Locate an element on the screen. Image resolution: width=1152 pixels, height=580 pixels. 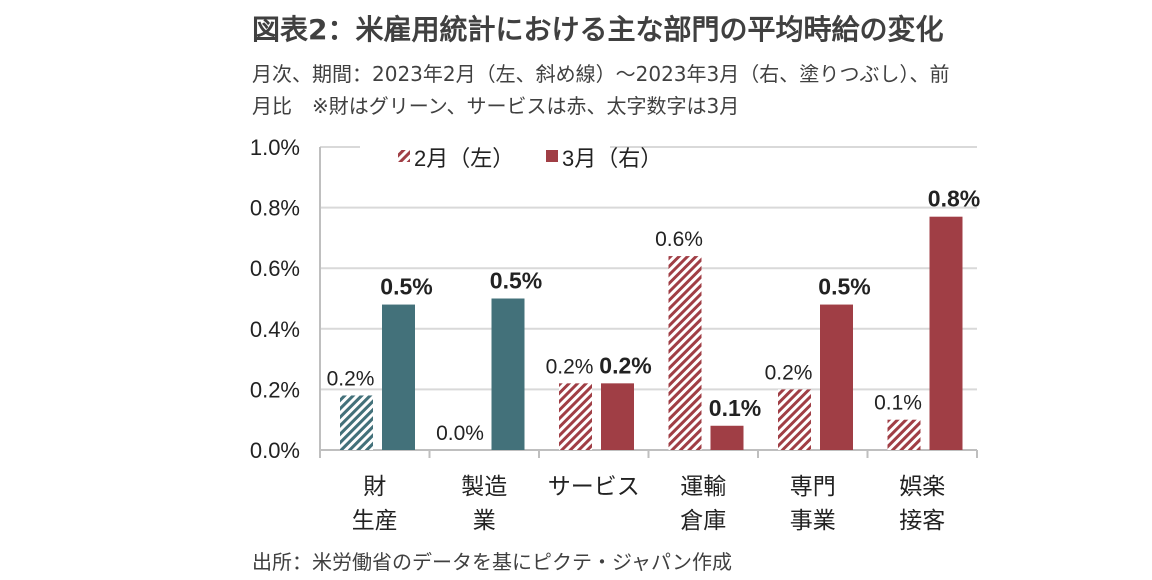
data-label-mar: 0.8% is located at coordinates (954, 199).